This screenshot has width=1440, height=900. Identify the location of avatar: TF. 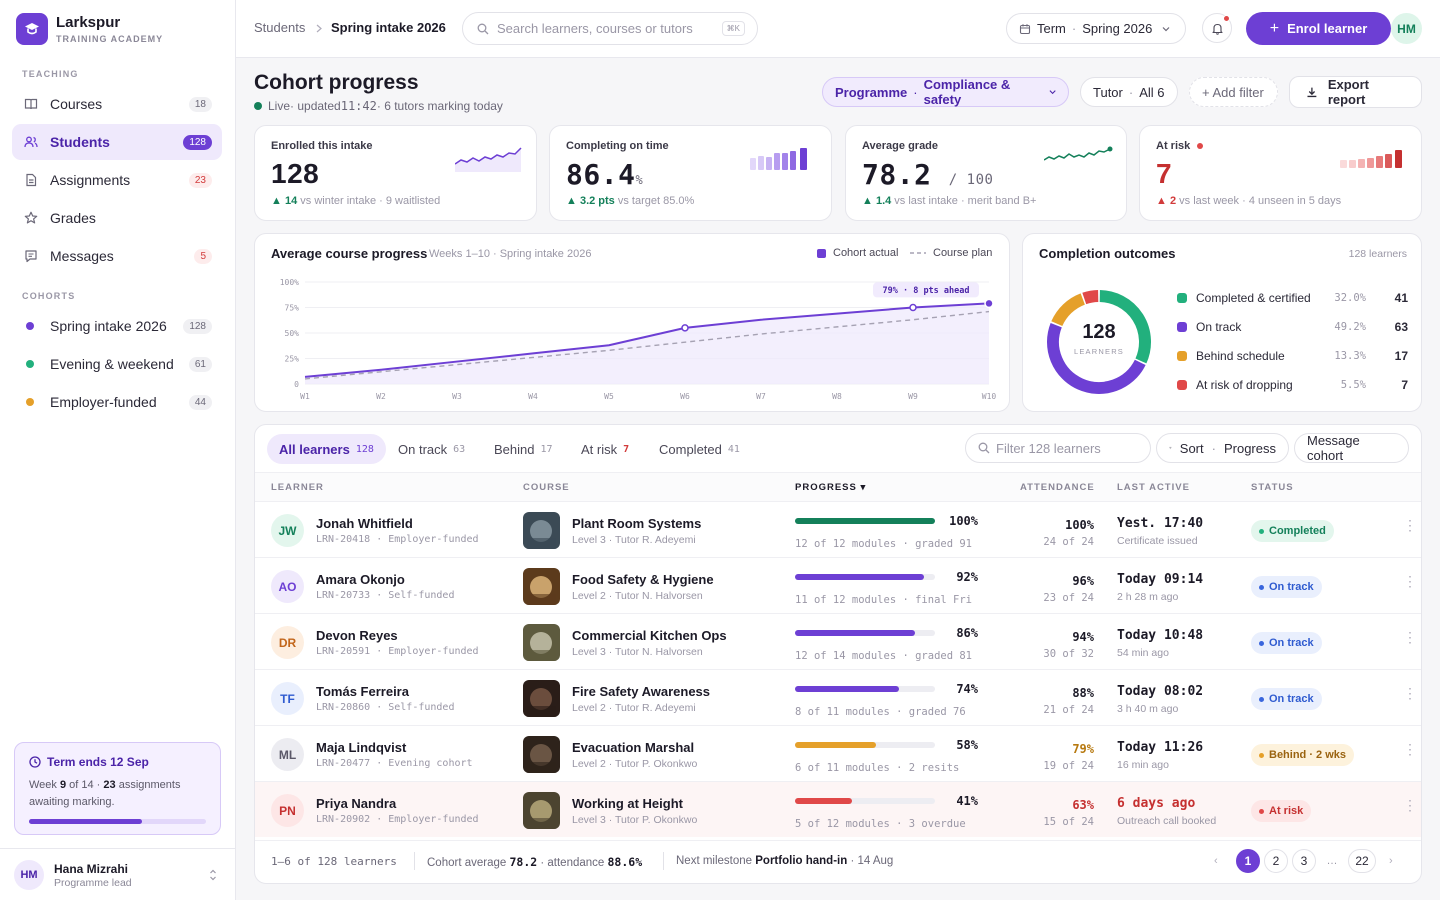
(287, 698).